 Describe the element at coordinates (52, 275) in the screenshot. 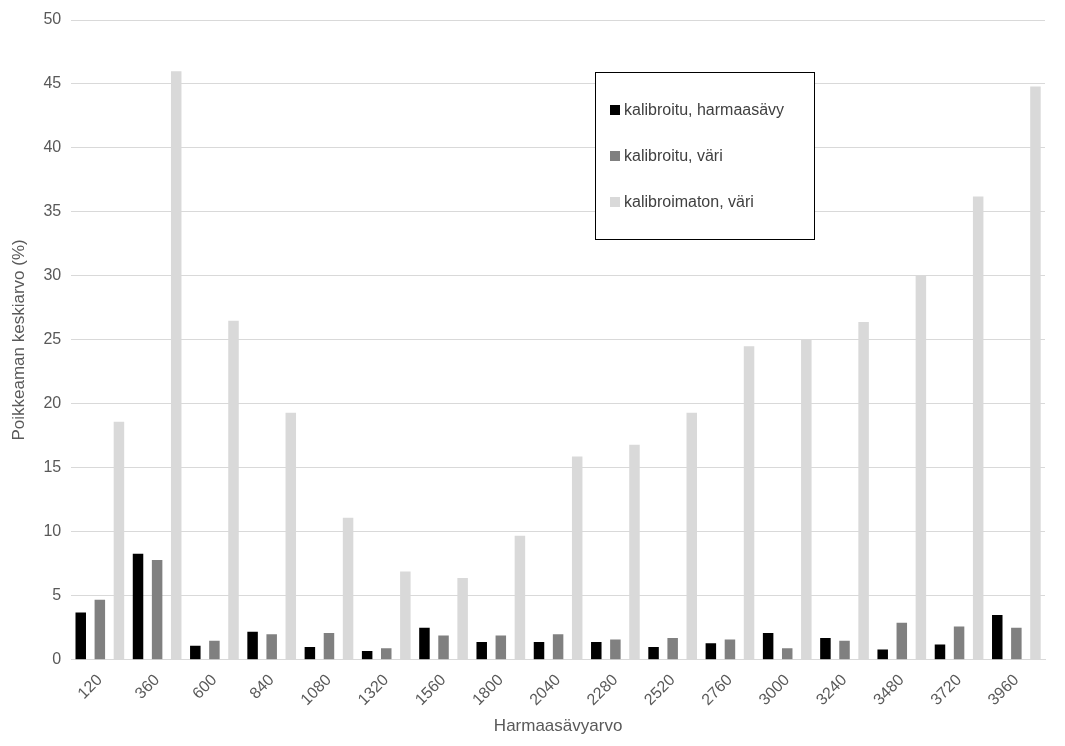

I see `y-tick-label: 30` at that location.